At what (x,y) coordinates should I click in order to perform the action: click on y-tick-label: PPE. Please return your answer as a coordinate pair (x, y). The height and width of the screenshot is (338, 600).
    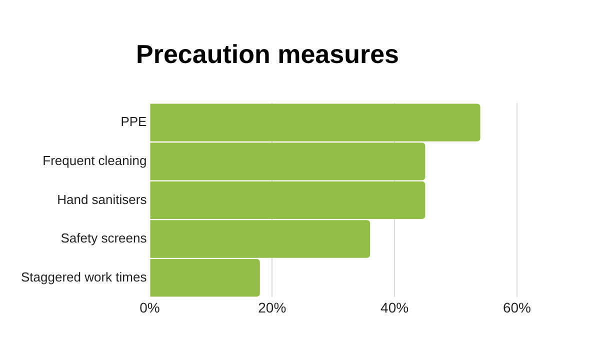
    Looking at the image, I should click on (134, 122).